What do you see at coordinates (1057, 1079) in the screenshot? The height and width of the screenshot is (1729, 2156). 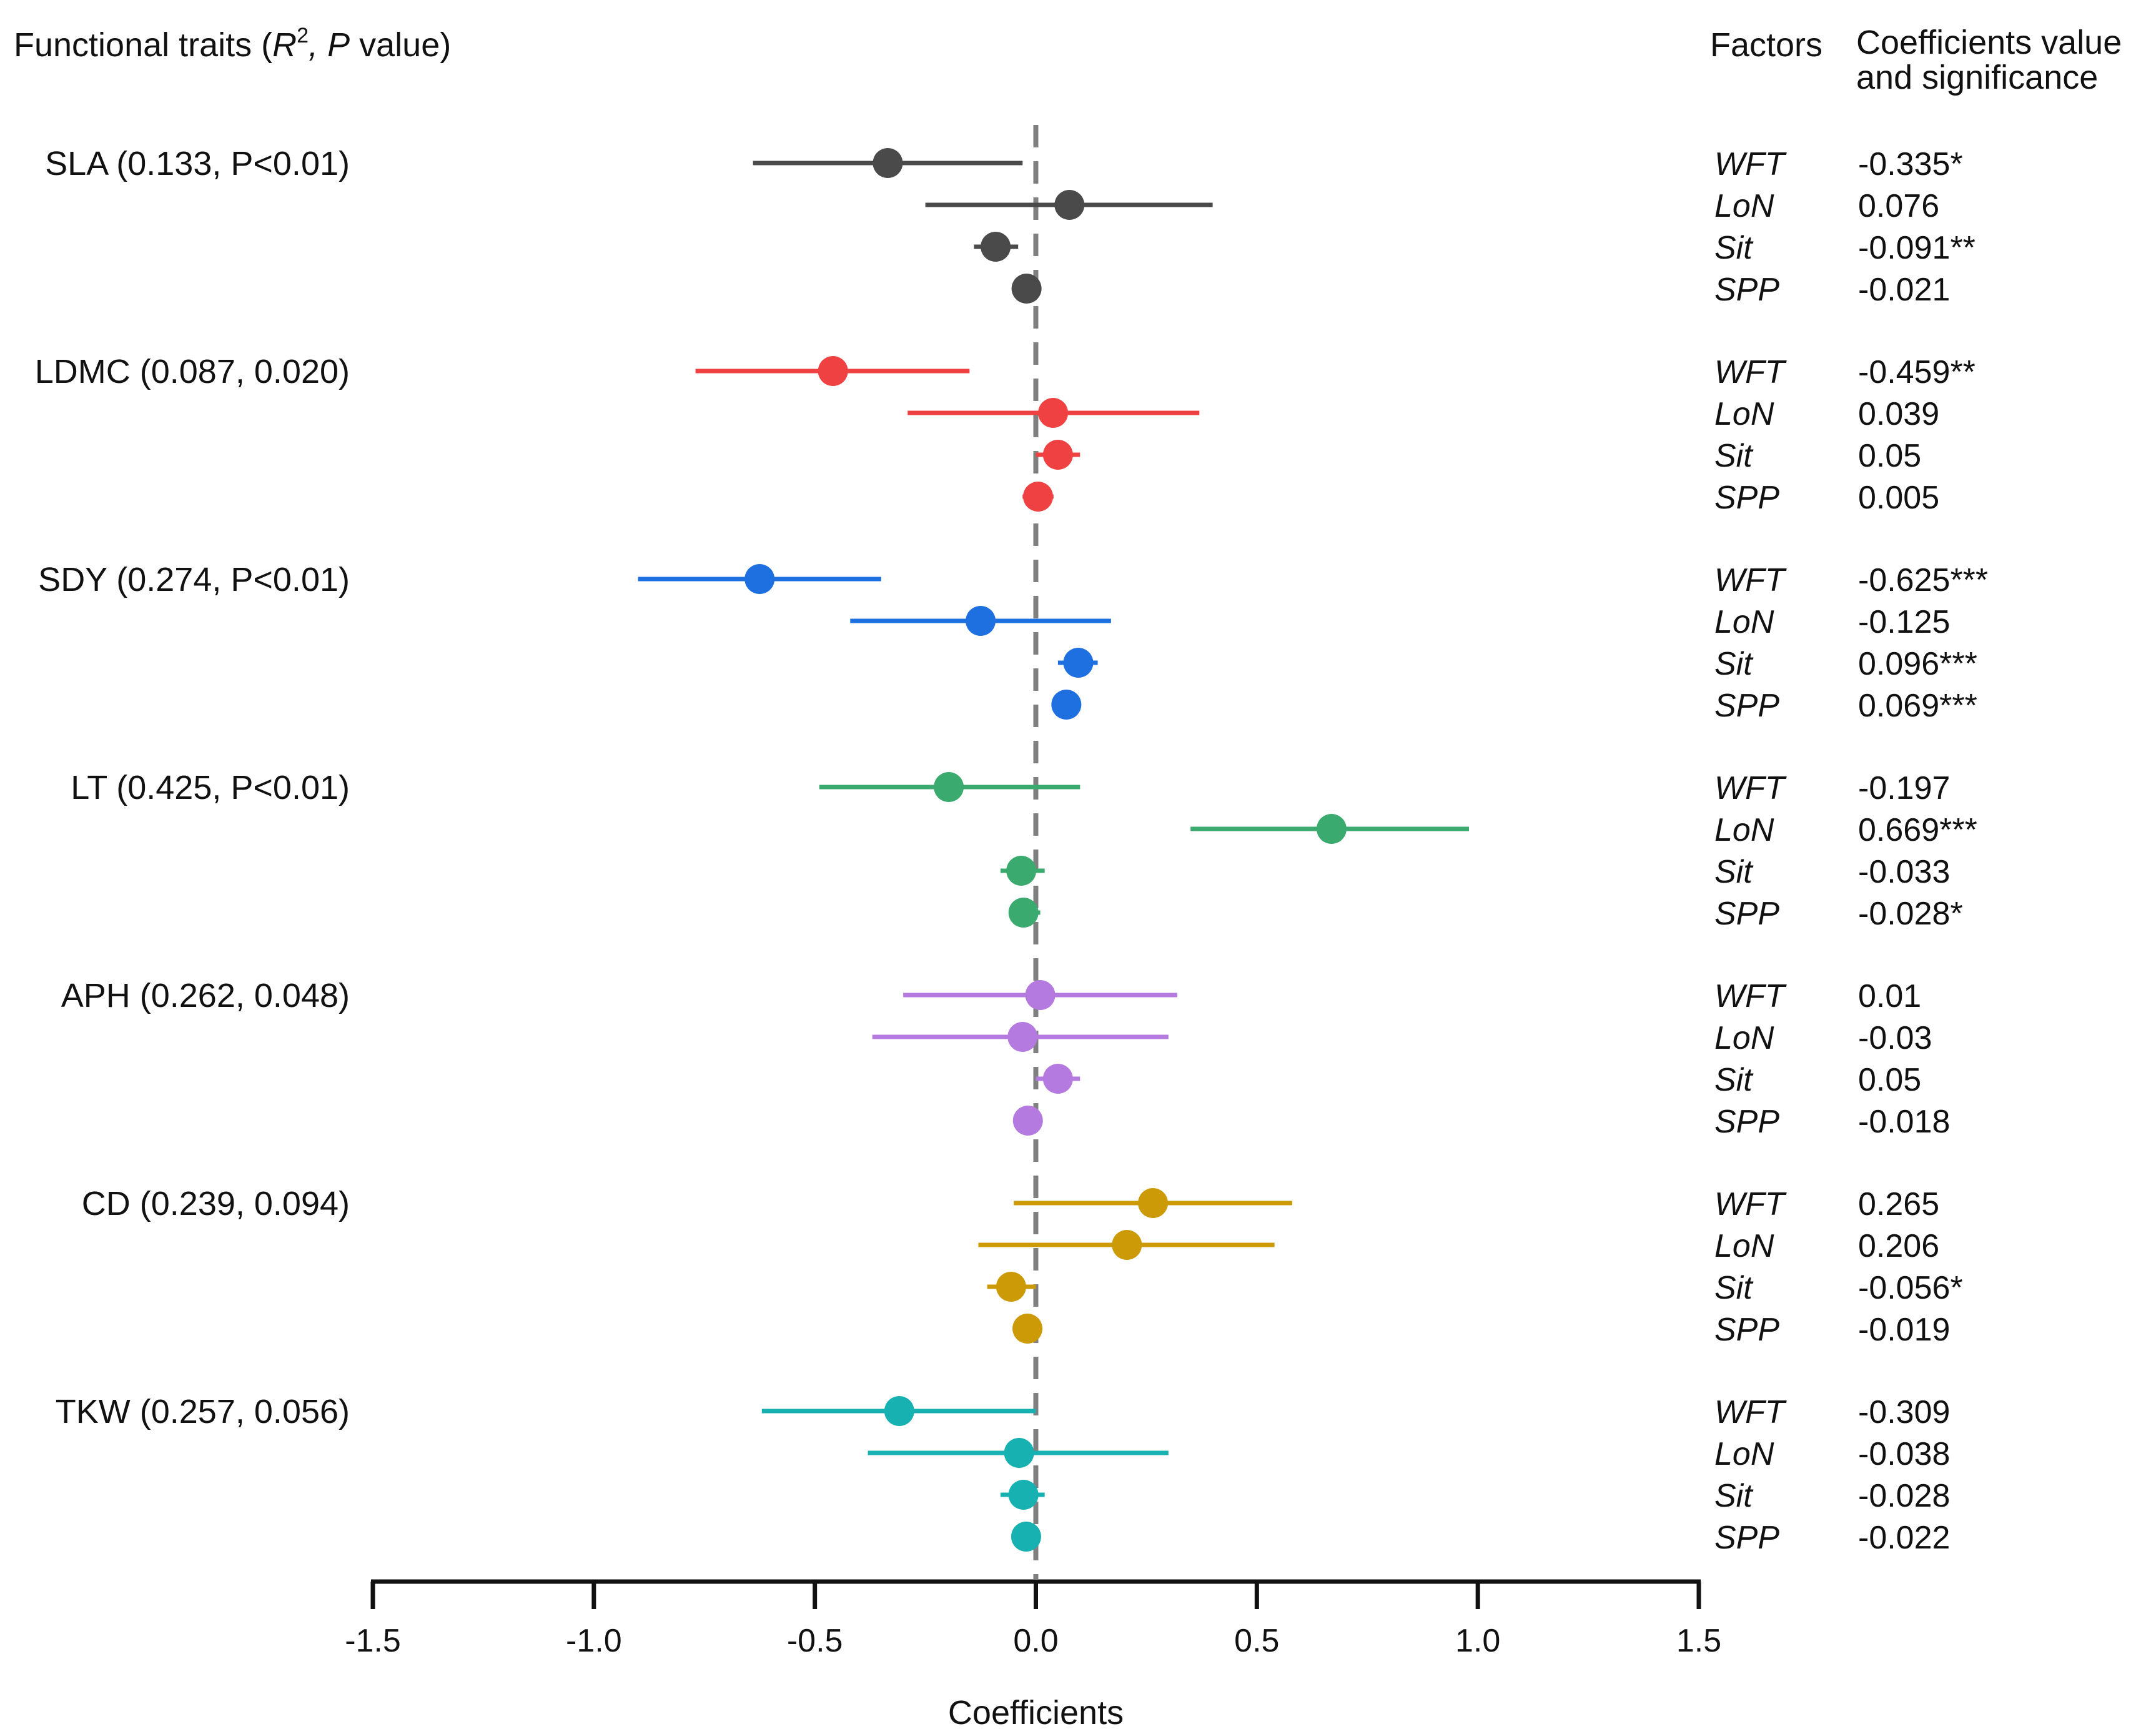 I see `point-aph-sit` at bounding box center [1057, 1079].